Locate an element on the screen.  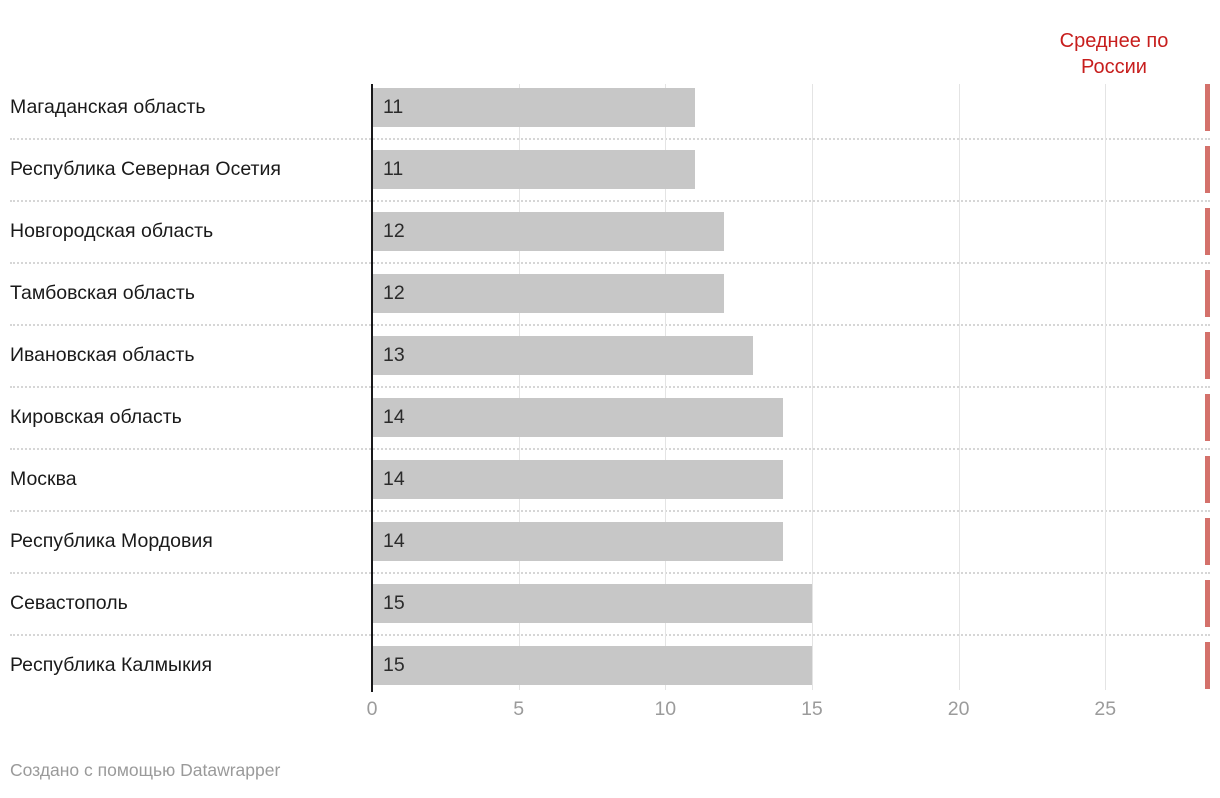
chart-row: Республика Северная Осетия 11 is located at coordinates (610, 169).